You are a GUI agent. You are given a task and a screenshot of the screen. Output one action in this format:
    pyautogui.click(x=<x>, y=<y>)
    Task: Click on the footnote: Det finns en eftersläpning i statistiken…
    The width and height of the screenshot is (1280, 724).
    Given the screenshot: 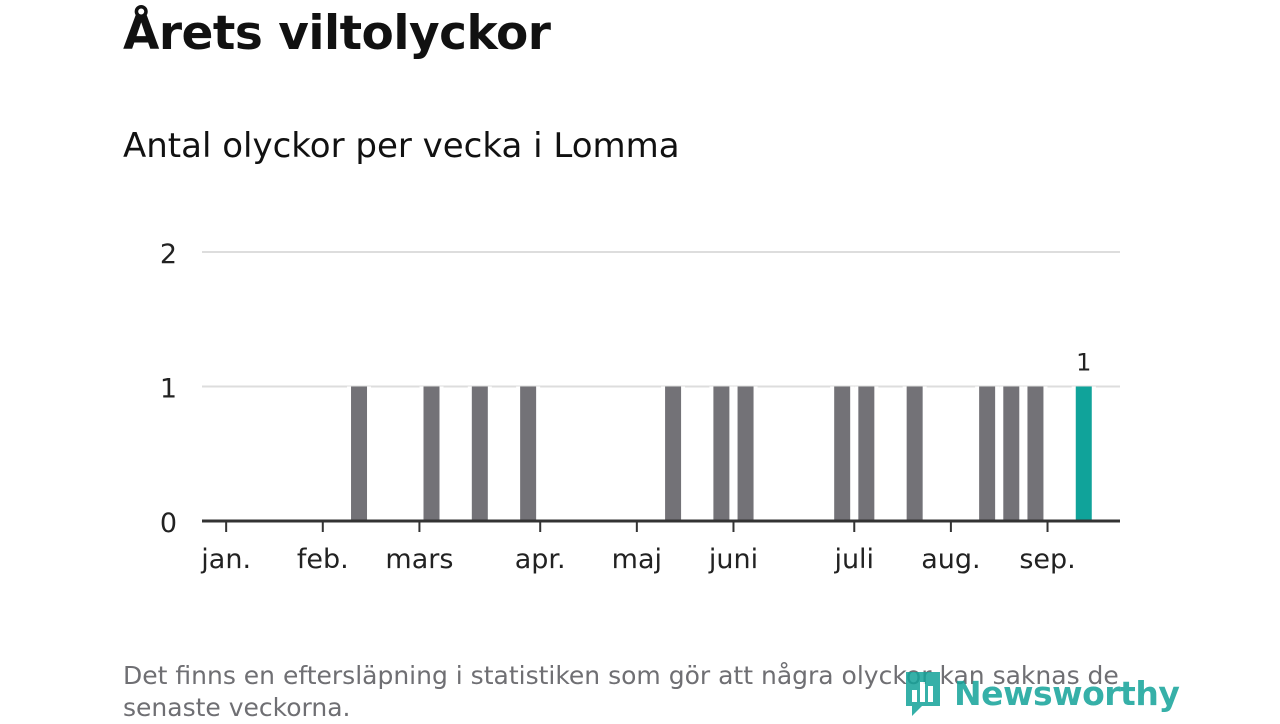 What is the action you would take?
    pyautogui.click(x=621, y=691)
    